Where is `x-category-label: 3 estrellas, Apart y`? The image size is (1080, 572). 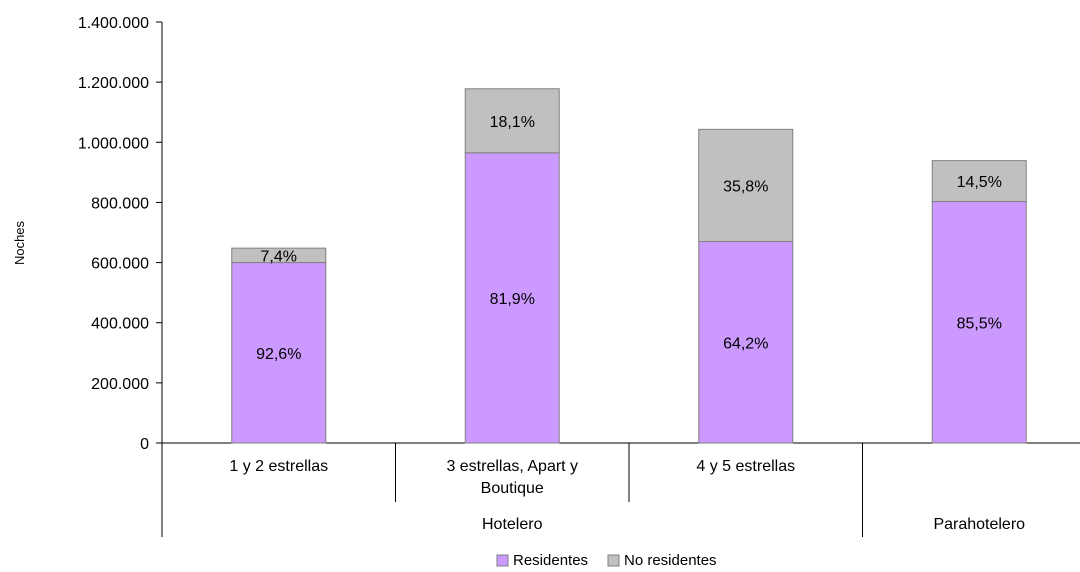 x-category-label: 3 estrellas, Apart y is located at coordinates (512, 466).